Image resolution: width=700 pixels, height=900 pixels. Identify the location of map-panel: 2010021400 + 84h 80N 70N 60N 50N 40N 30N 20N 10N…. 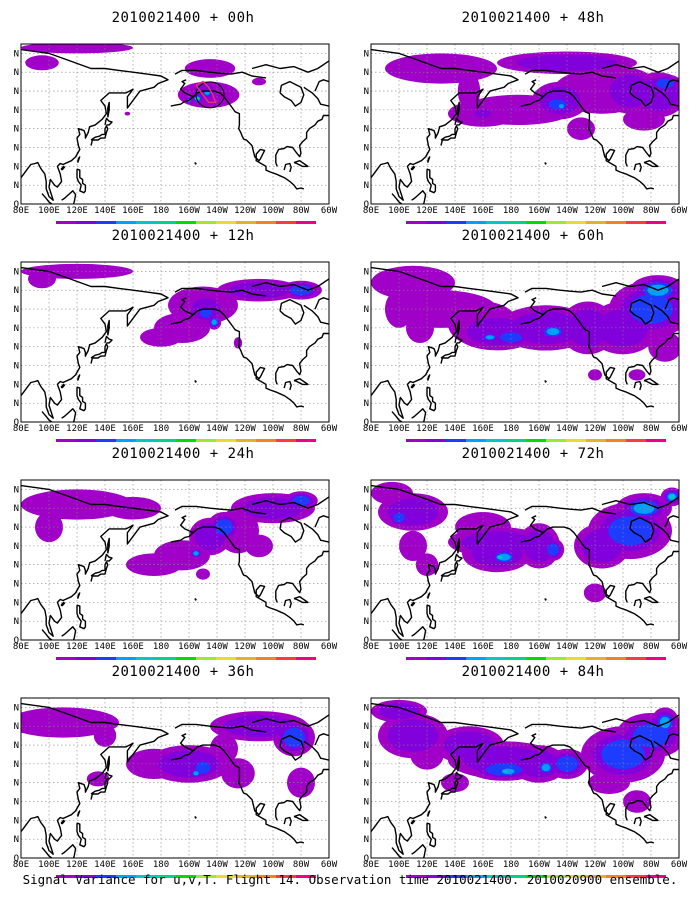
(531, 771).